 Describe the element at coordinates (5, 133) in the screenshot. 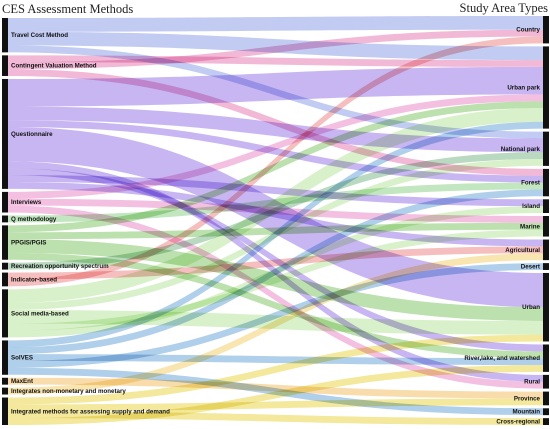

I see `left-node-bar-questionnaire` at that location.